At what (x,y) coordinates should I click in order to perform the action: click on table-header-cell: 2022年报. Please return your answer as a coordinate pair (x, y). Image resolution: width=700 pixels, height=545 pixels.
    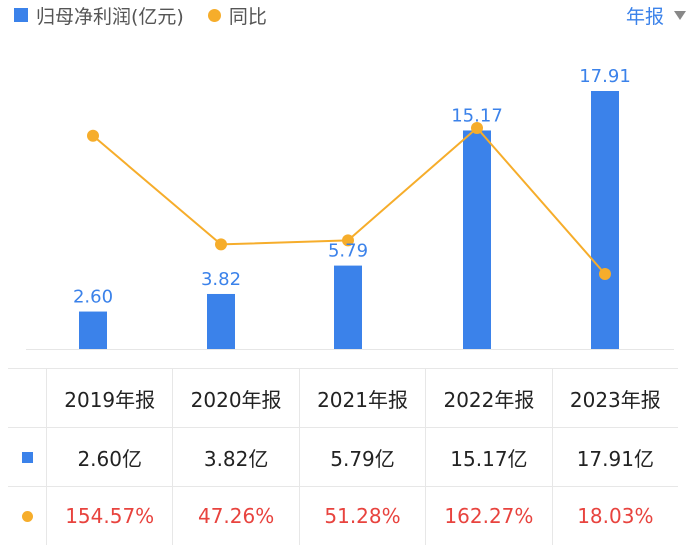
    Looking at the image, I should click on (488, 398).